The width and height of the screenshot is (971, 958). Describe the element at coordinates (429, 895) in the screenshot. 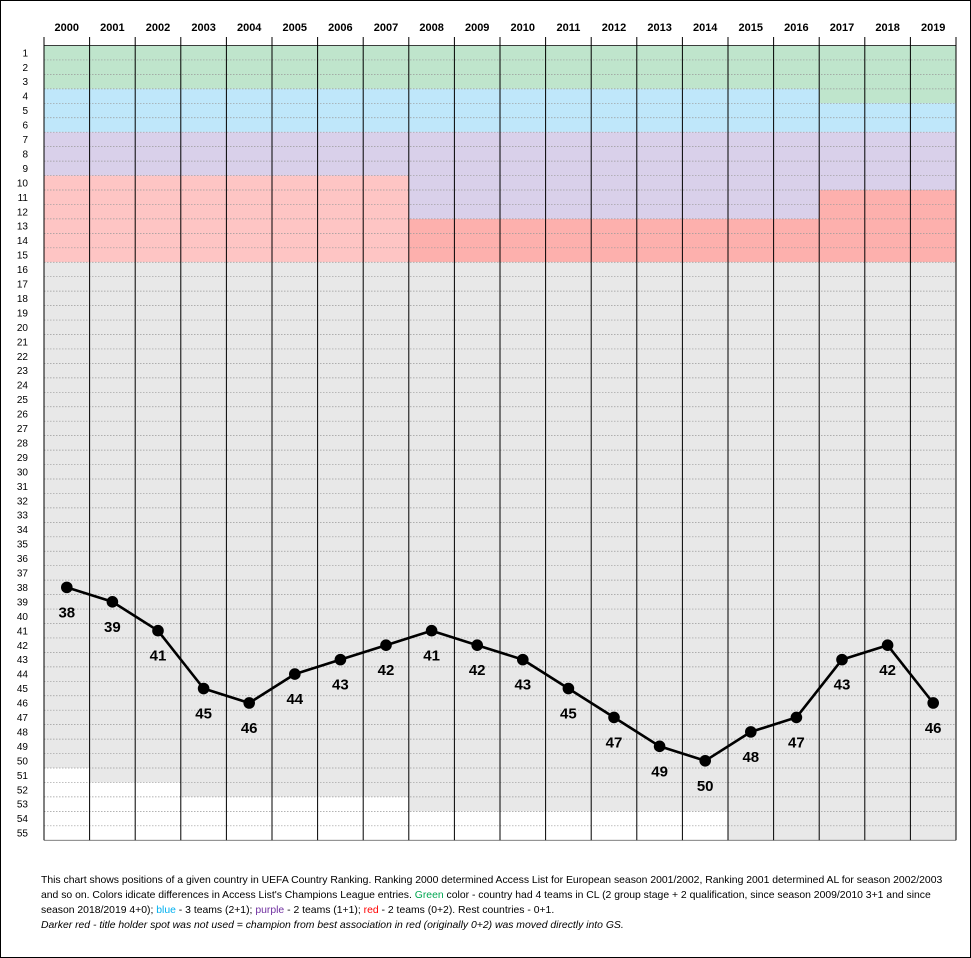

I see `caption-green-word: Green` at that location.